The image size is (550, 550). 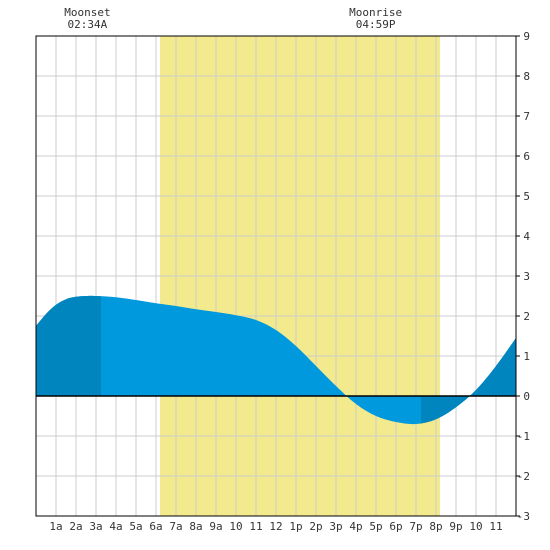 I want to click on y-tick-label: 1, so click(x=526, y=356).